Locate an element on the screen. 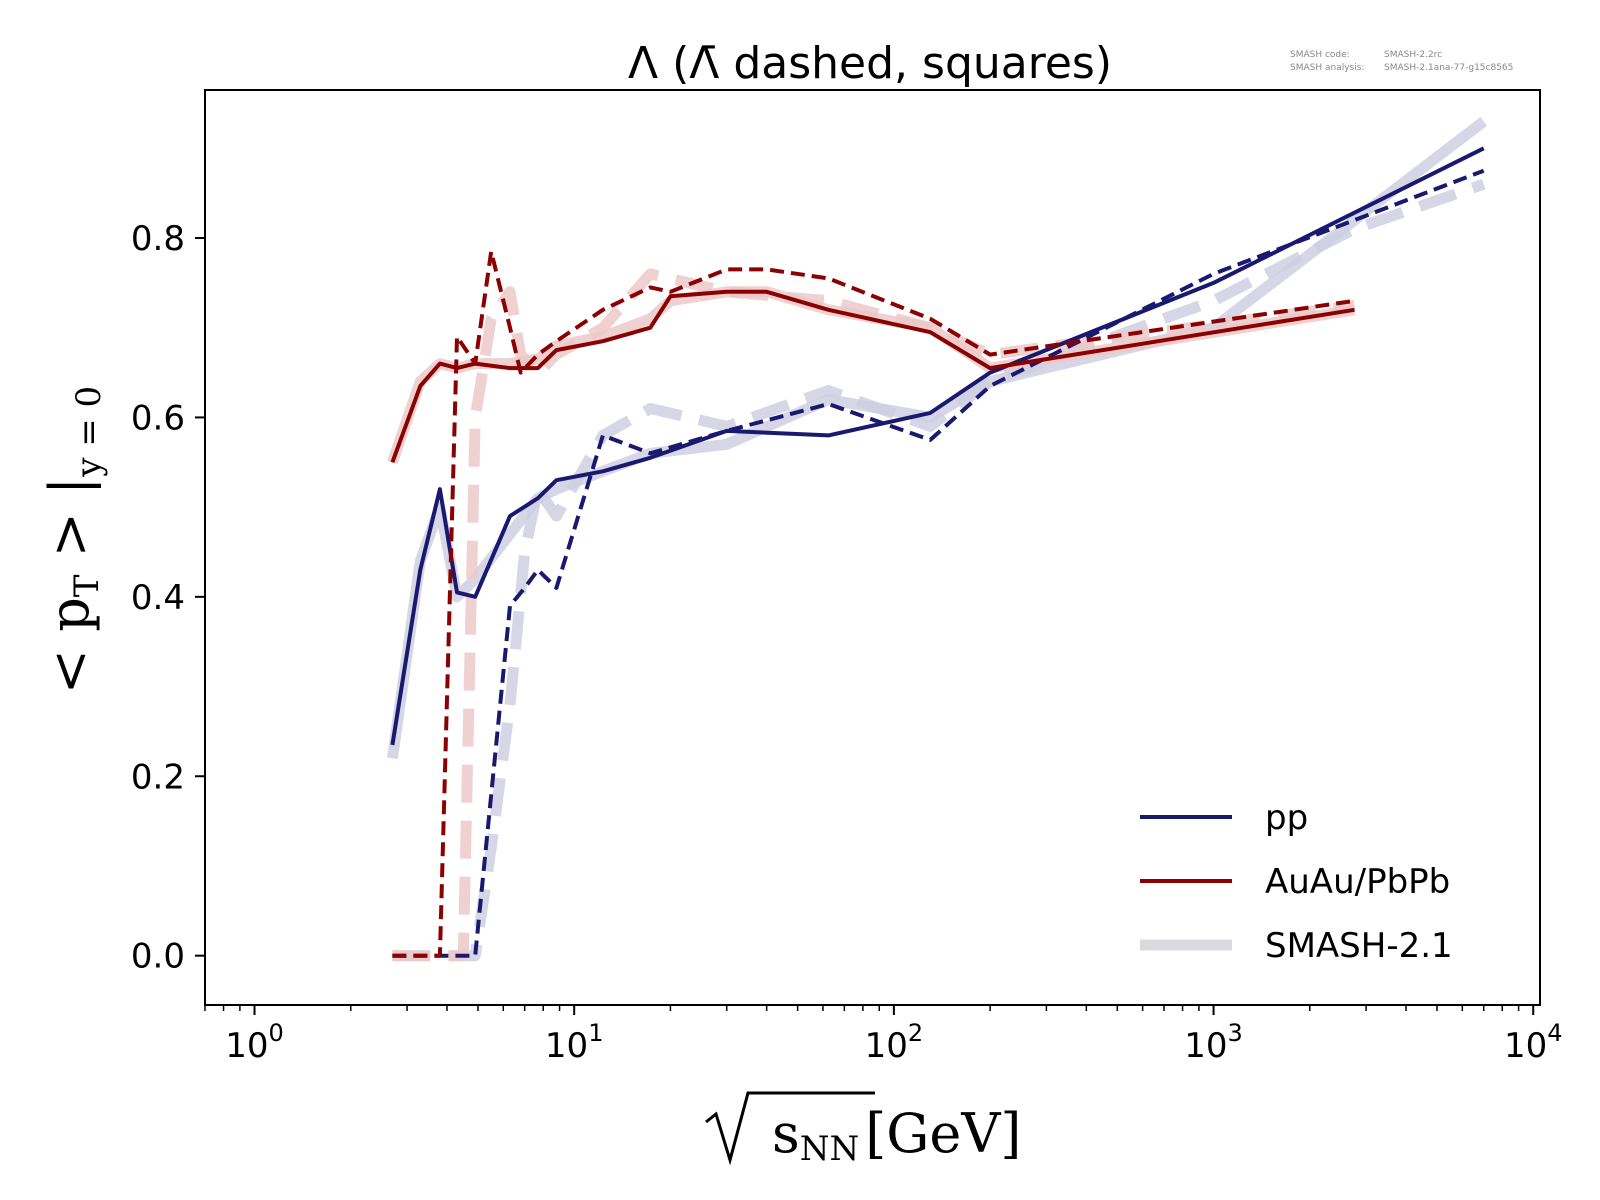  legend-label: SMASH-2.1 is located at coordinates (1359, 946).